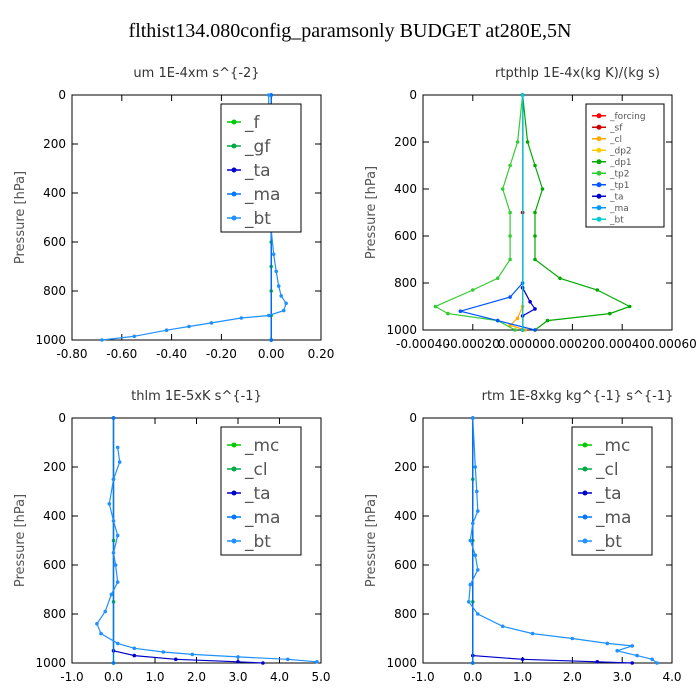  I want to click on series-bt, so click(563, 540).